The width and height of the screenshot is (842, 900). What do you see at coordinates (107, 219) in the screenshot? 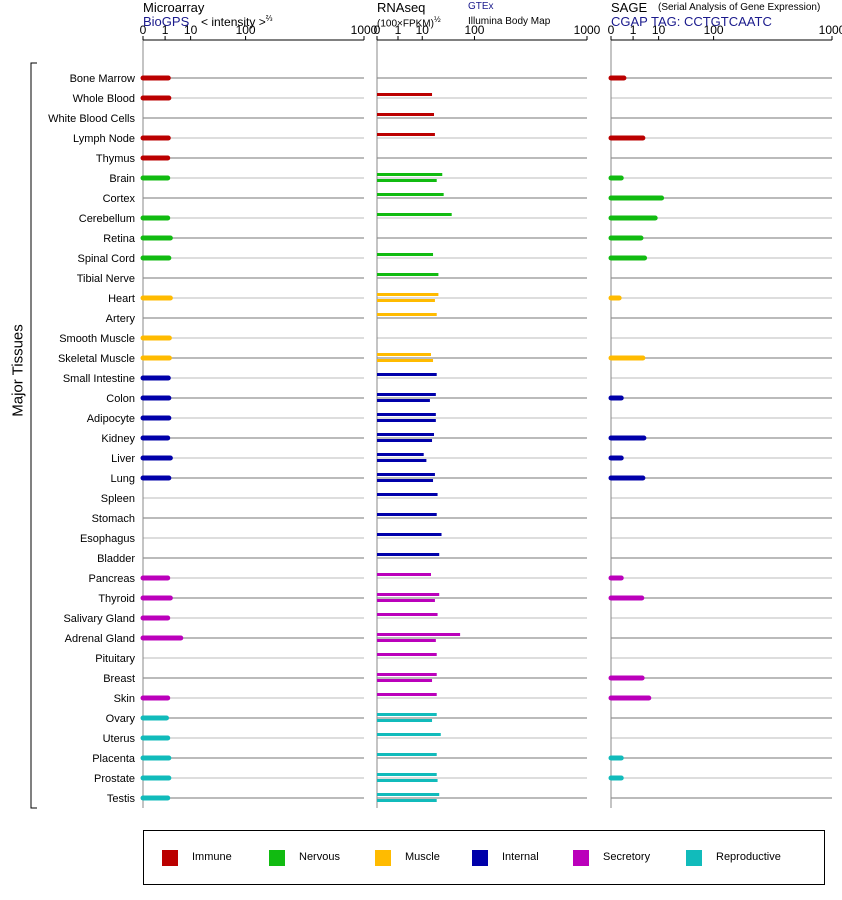
I see `tissue-label: Cerebellum` at bounding box center [107, 219].